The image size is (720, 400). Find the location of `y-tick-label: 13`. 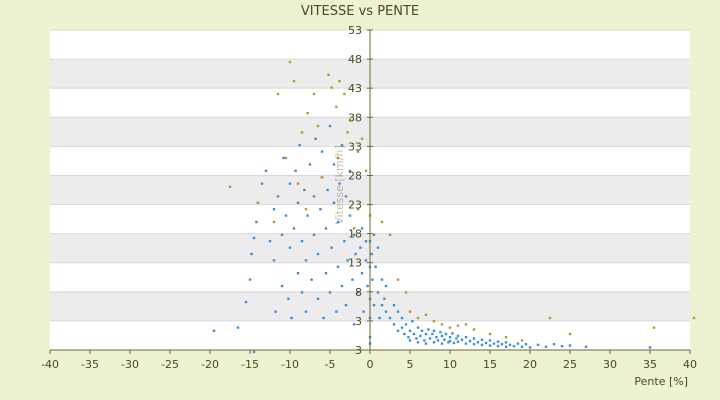

y-tick-label: 13 is located at coordinates (355, 263).